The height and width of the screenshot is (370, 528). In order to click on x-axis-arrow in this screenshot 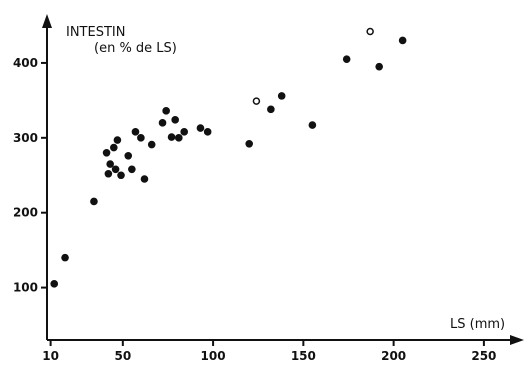, I will do `click(517, 340)`.